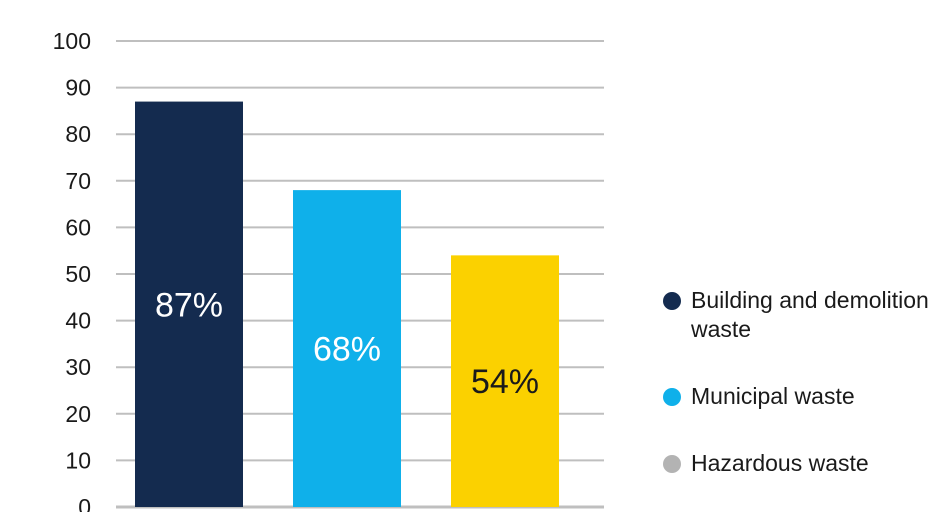 The image size is (929, 512). I want to click on y-tick-label: 60, so click(78, 227).